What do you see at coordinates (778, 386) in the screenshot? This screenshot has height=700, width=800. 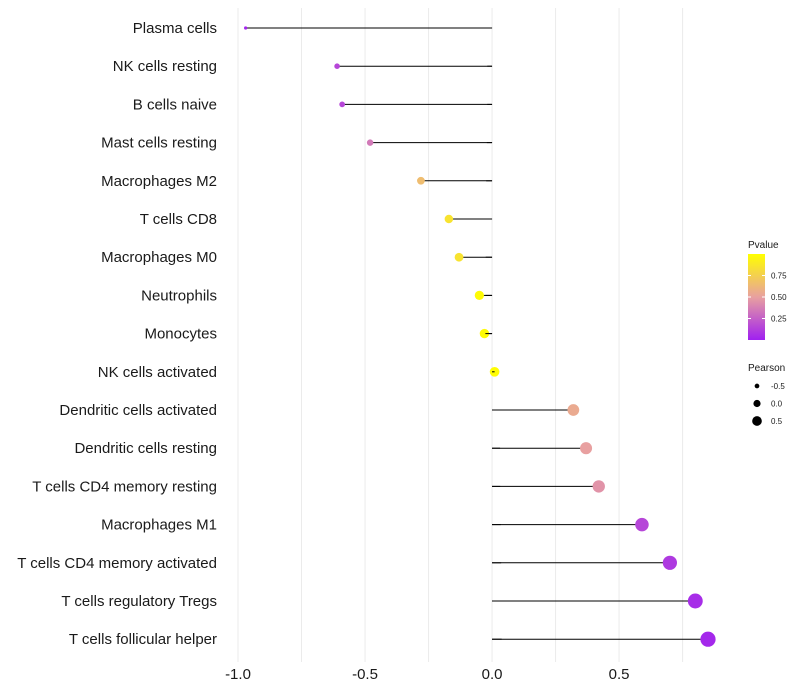 I see `pearson-legend-label: -0.5` at bounding box center [778, 386].